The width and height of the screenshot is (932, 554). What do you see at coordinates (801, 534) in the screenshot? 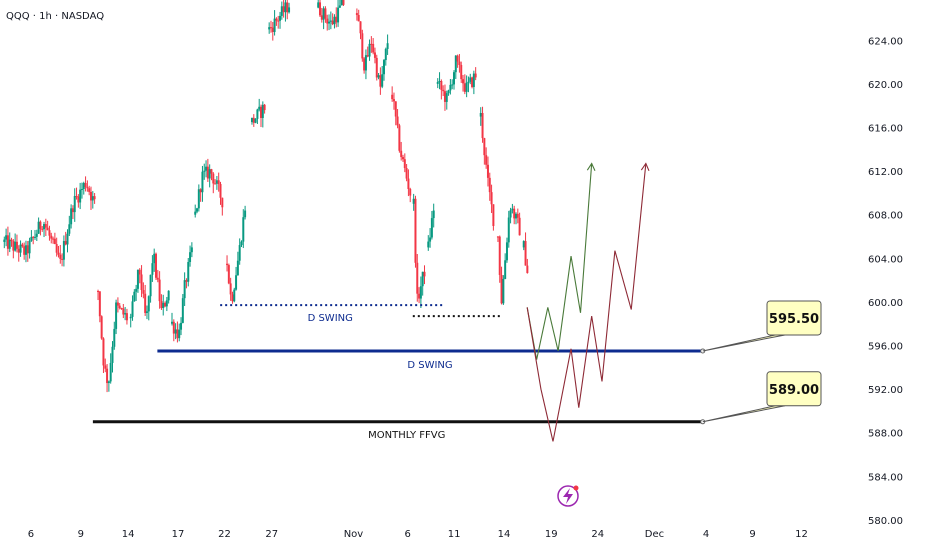
I see `x-tick-label: 12` at bounding box center [801, 534].